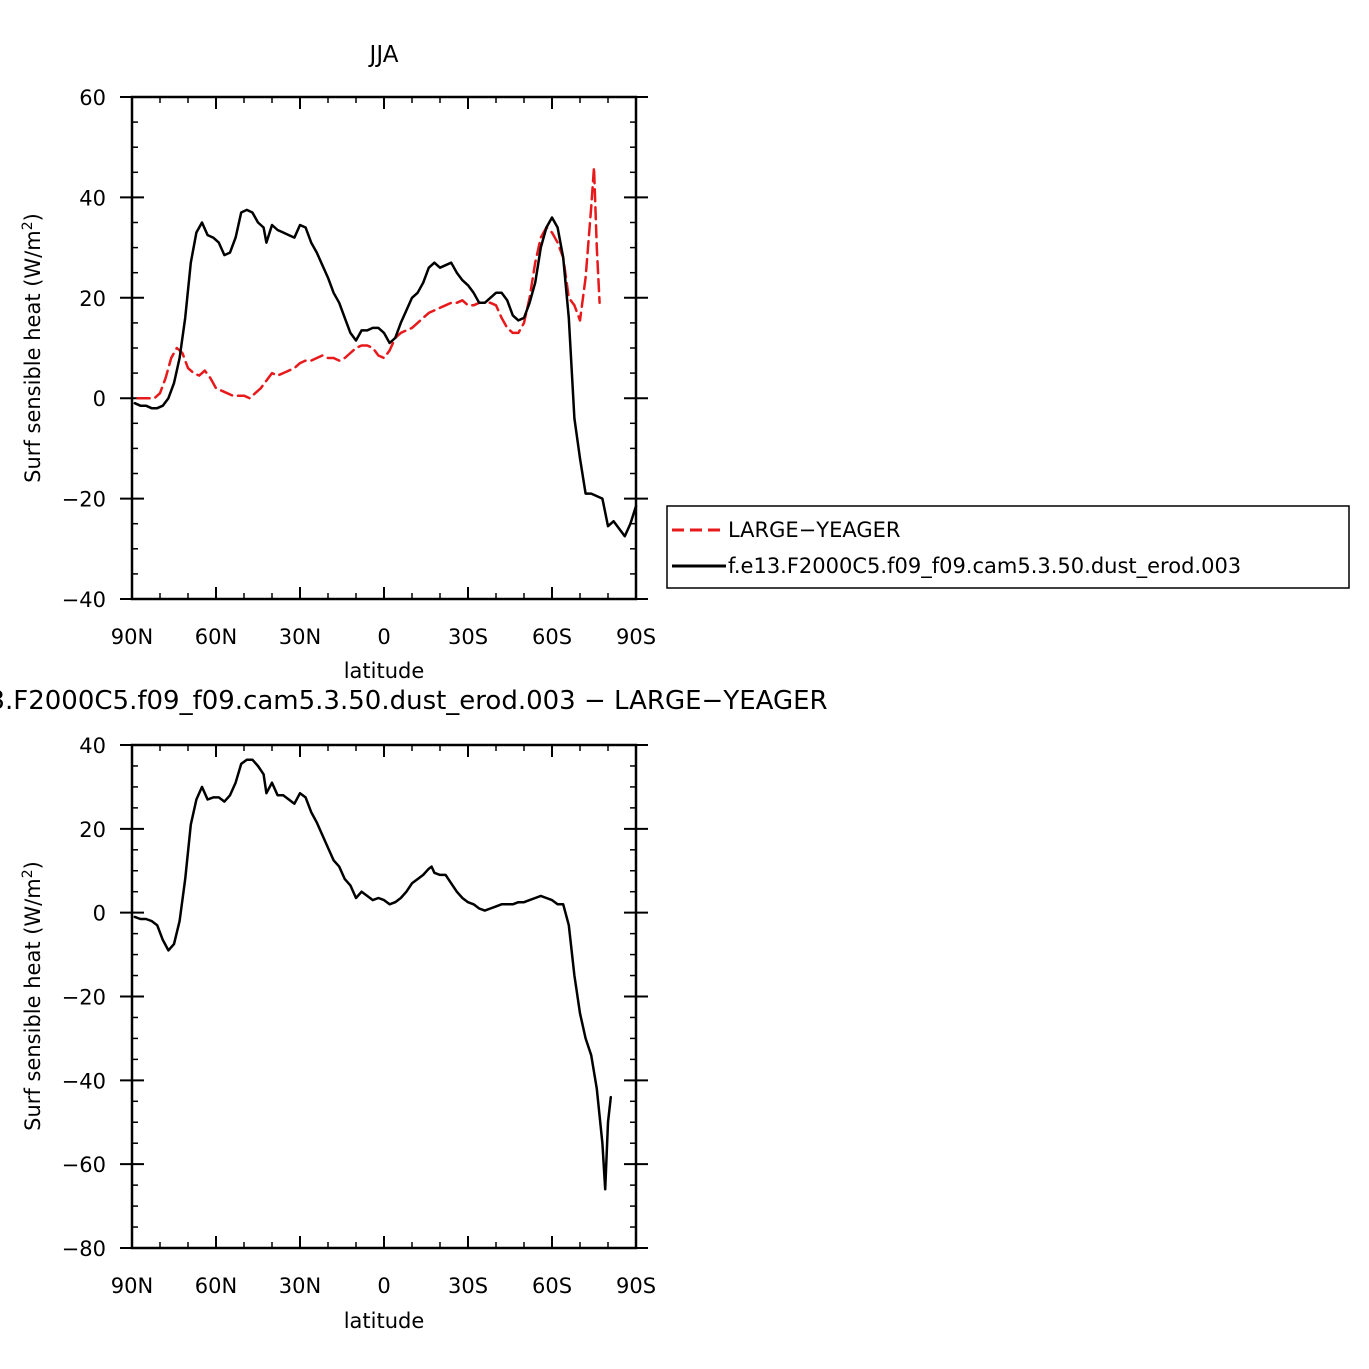 This screenshot has height=1369, width=1369. I want to click on bottom-y-tick-label: −60, so click(84, 1165).